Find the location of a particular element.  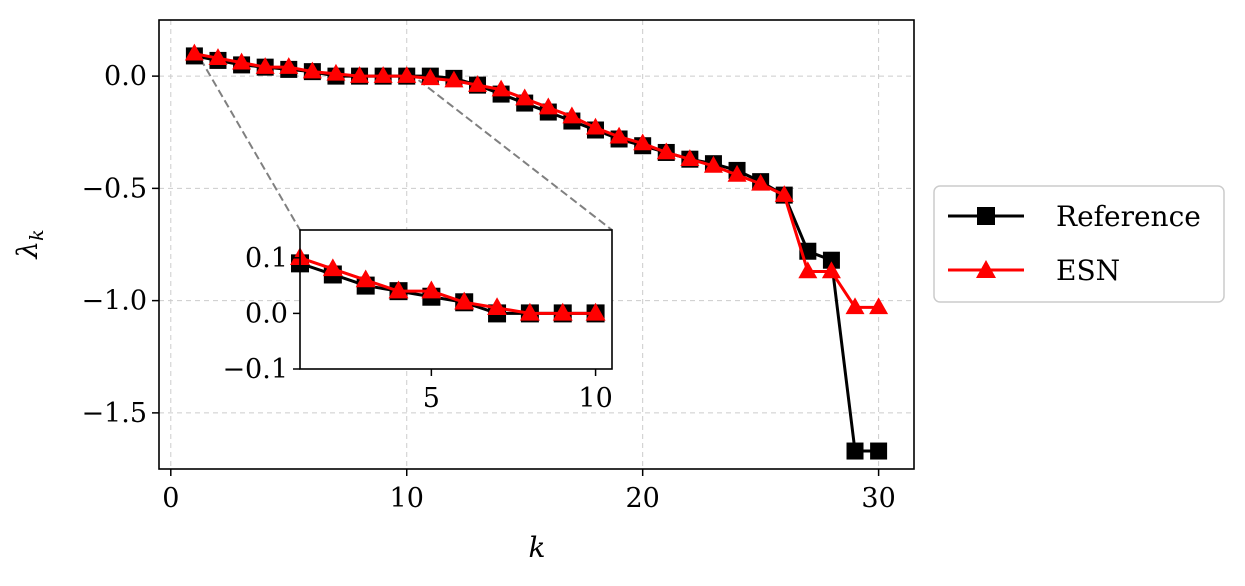

x-tick-label: 0 is located at coordinates (170, 498).